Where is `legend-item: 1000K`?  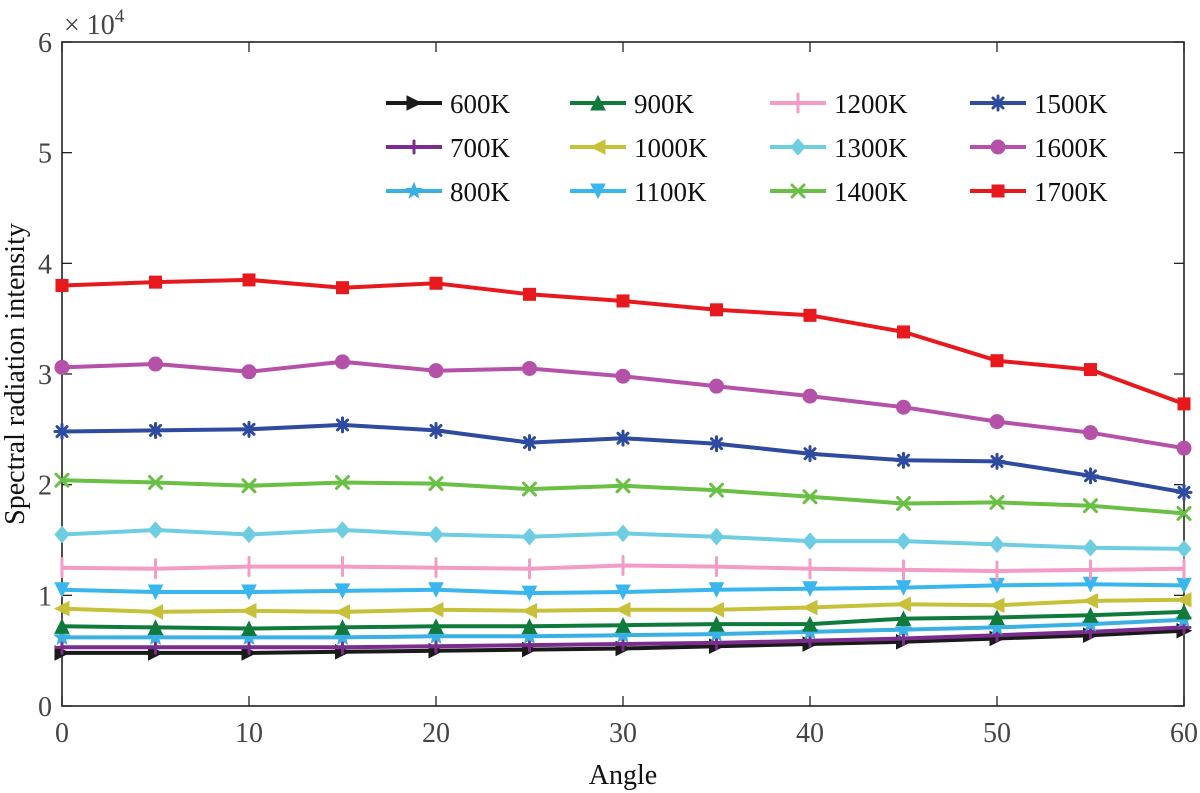
legend-item: 1000K is located at coordinates (639, 148).